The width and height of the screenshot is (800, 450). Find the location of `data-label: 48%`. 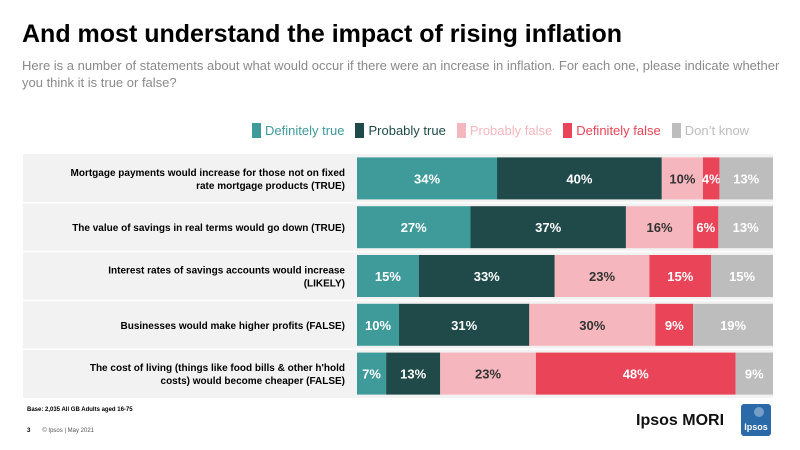

data-label: 48% is located at coordinates (636, 374).